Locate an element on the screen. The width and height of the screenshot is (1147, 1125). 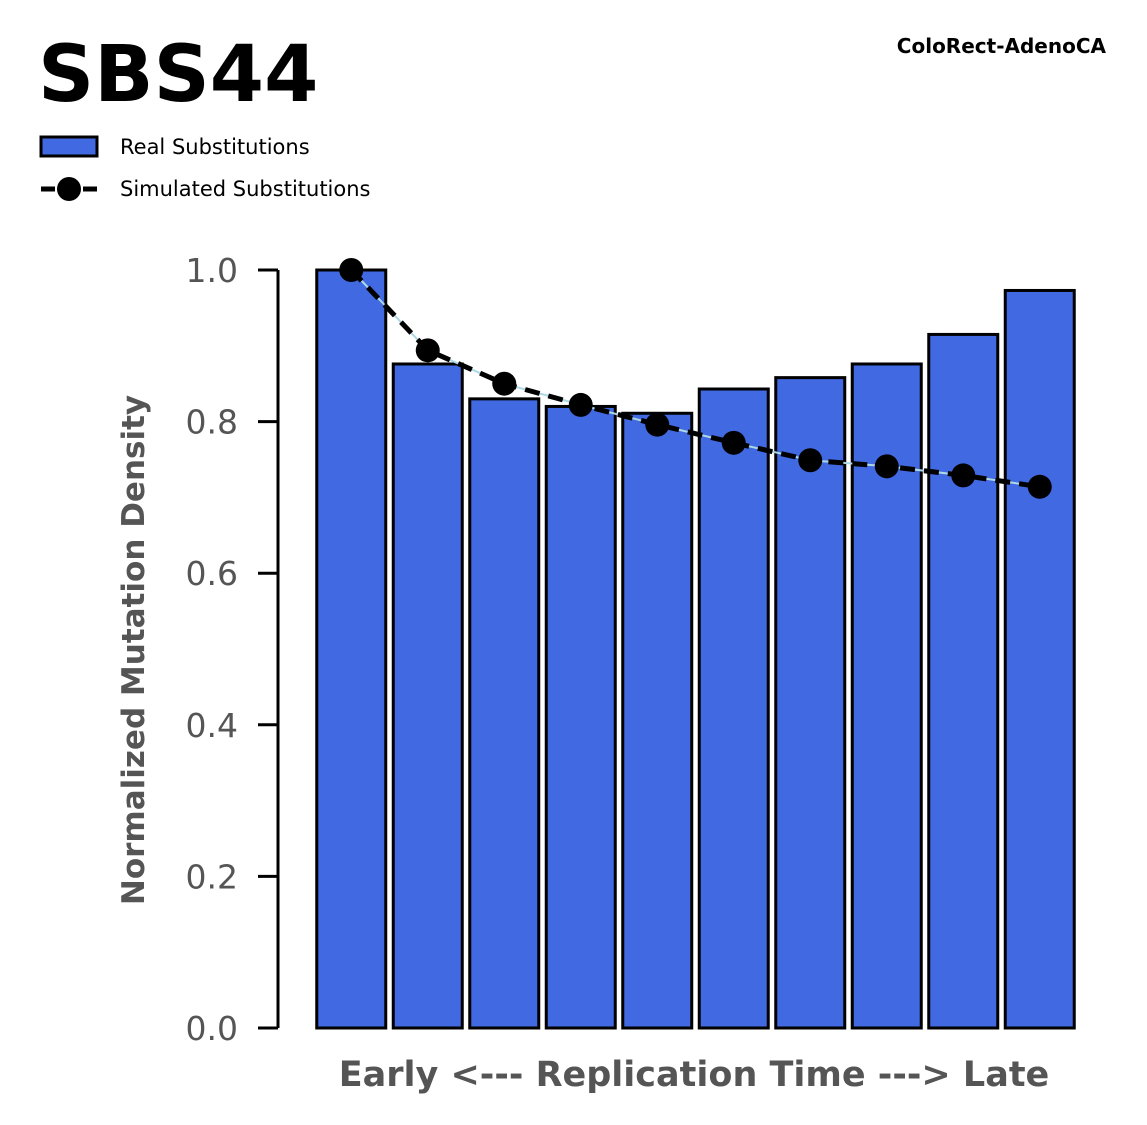
y-axis: 0.0 0.2 0.4 0.6 0.8 1.0 is located at coordinates (233, 649).